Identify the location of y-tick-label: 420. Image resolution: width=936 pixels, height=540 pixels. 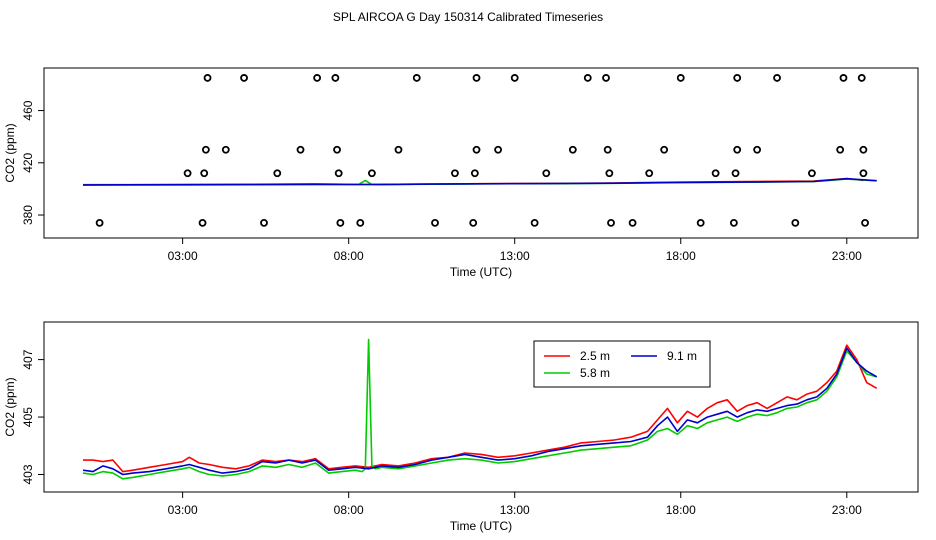
(28, 162).